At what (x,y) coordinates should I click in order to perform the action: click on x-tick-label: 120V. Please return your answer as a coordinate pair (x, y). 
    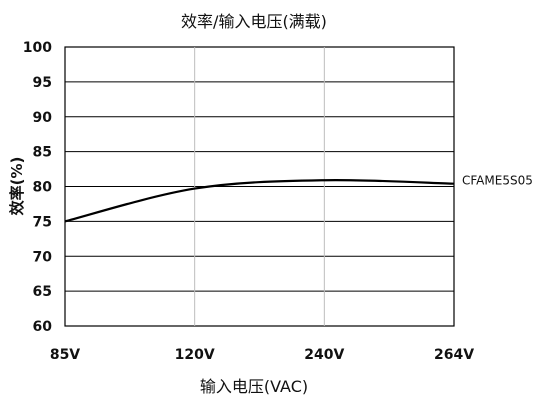
    Looking at the image, I should click on (195, 355).